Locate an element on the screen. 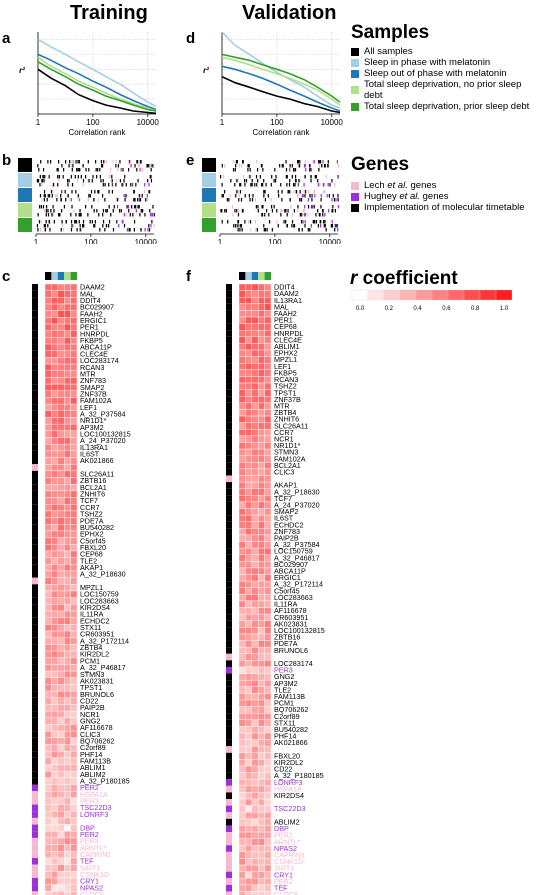  gene-label: AF116678 is located at coordinates (290, 610).